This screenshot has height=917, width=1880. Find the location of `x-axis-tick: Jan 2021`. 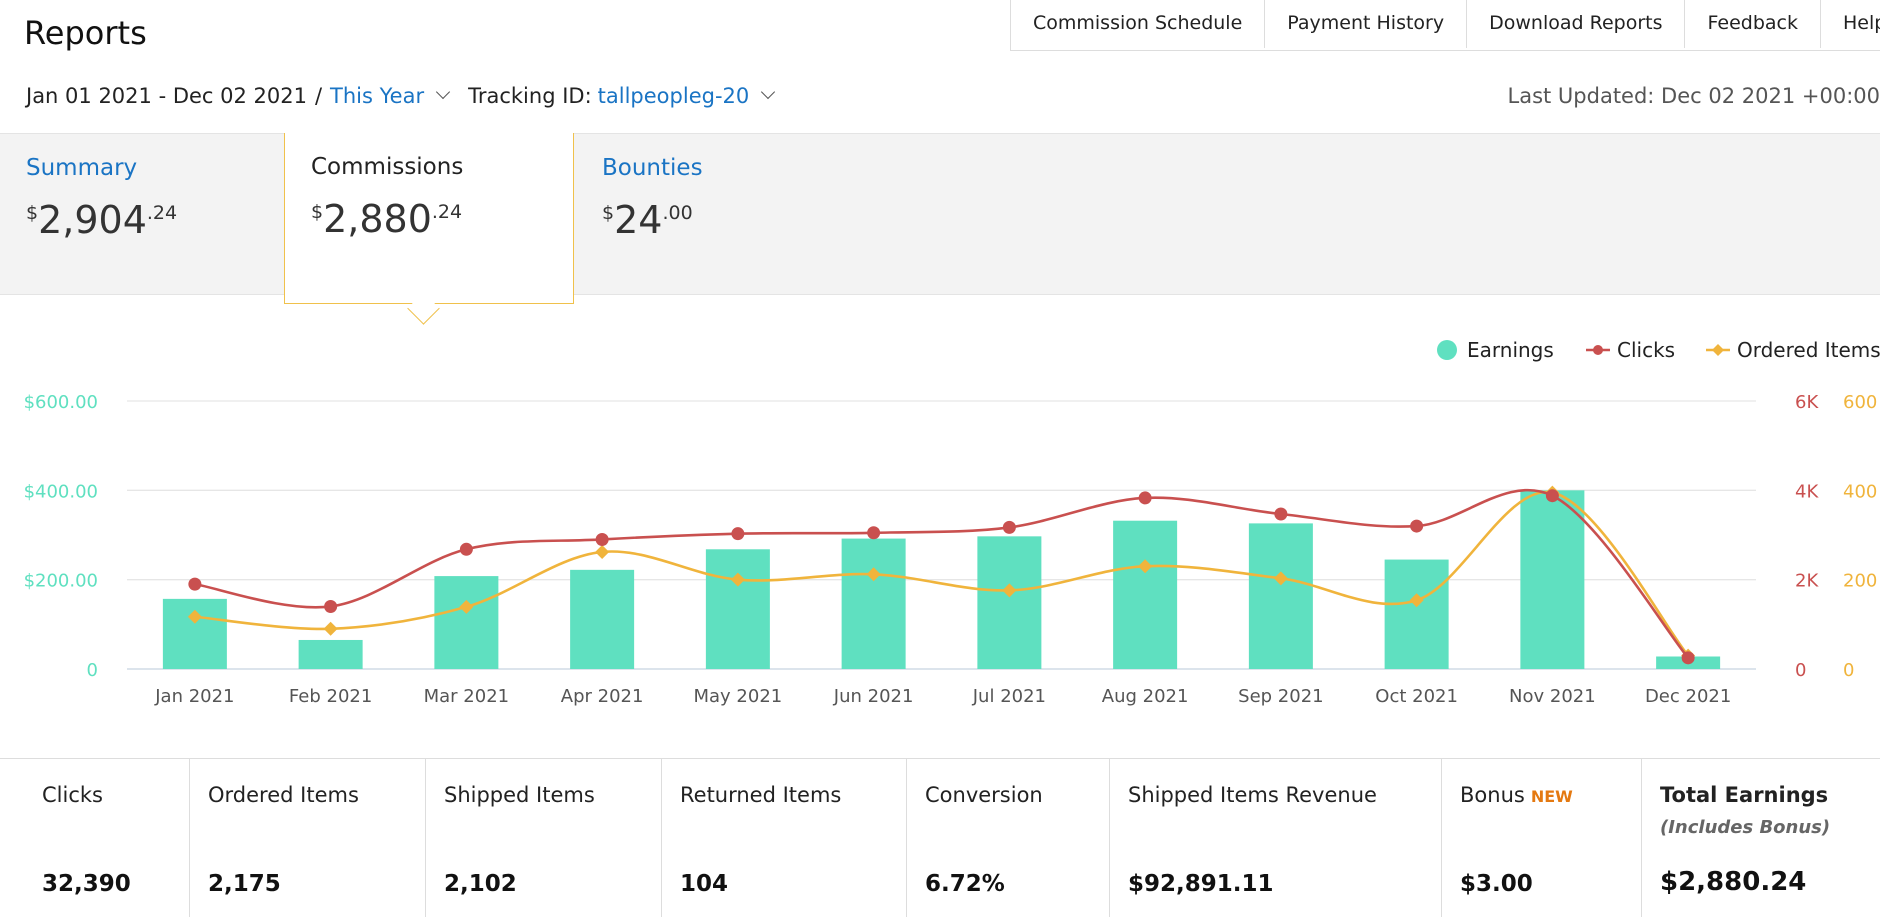

x-axis-tick: Jan 2021 is located at coordinates (194, 696).